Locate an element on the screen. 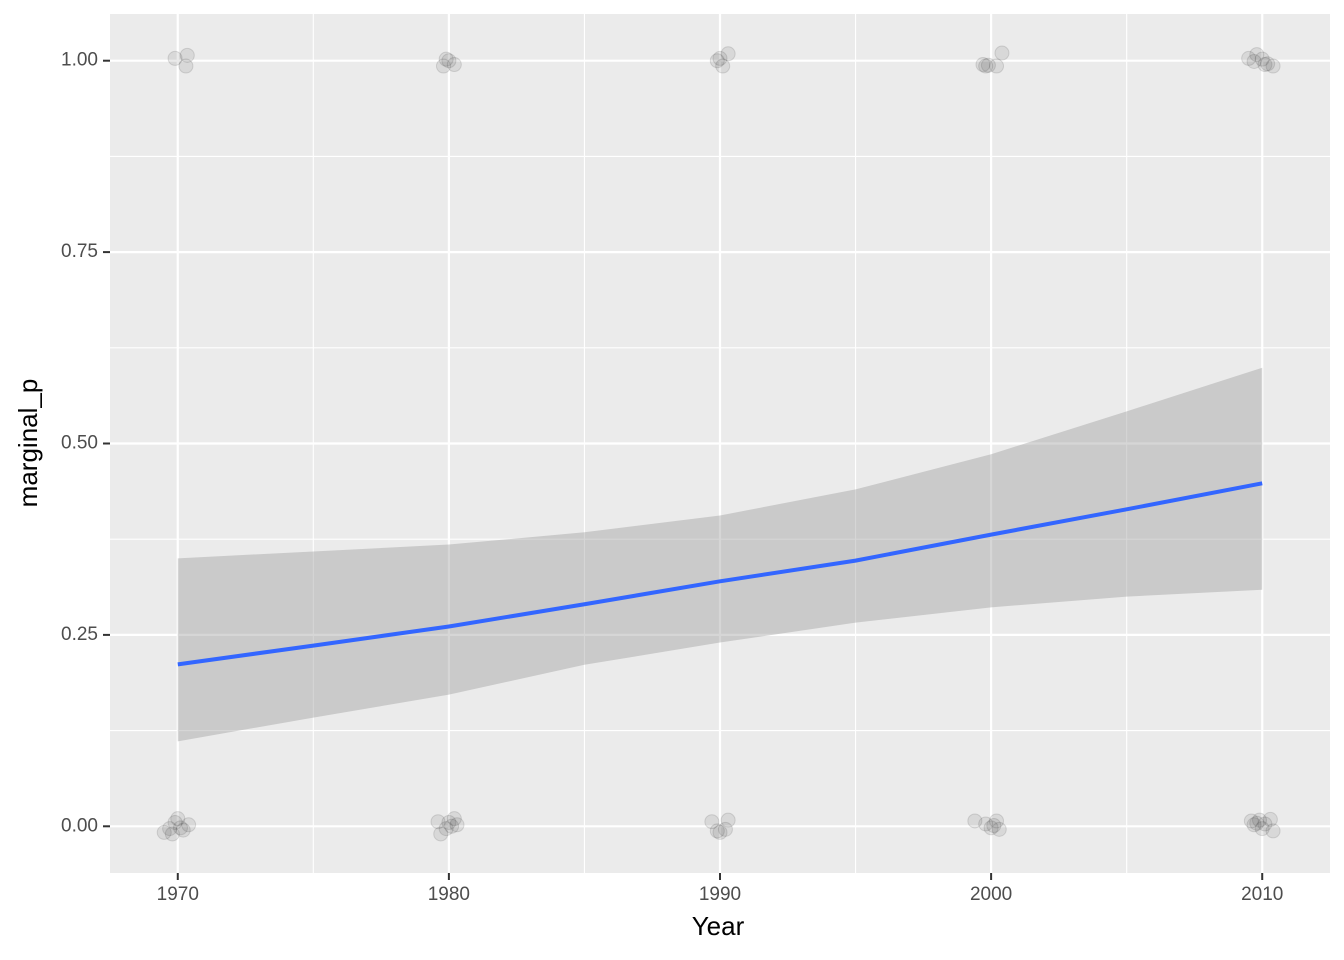  y-tick-label: 0.50 is located at coordinates (79, 443).